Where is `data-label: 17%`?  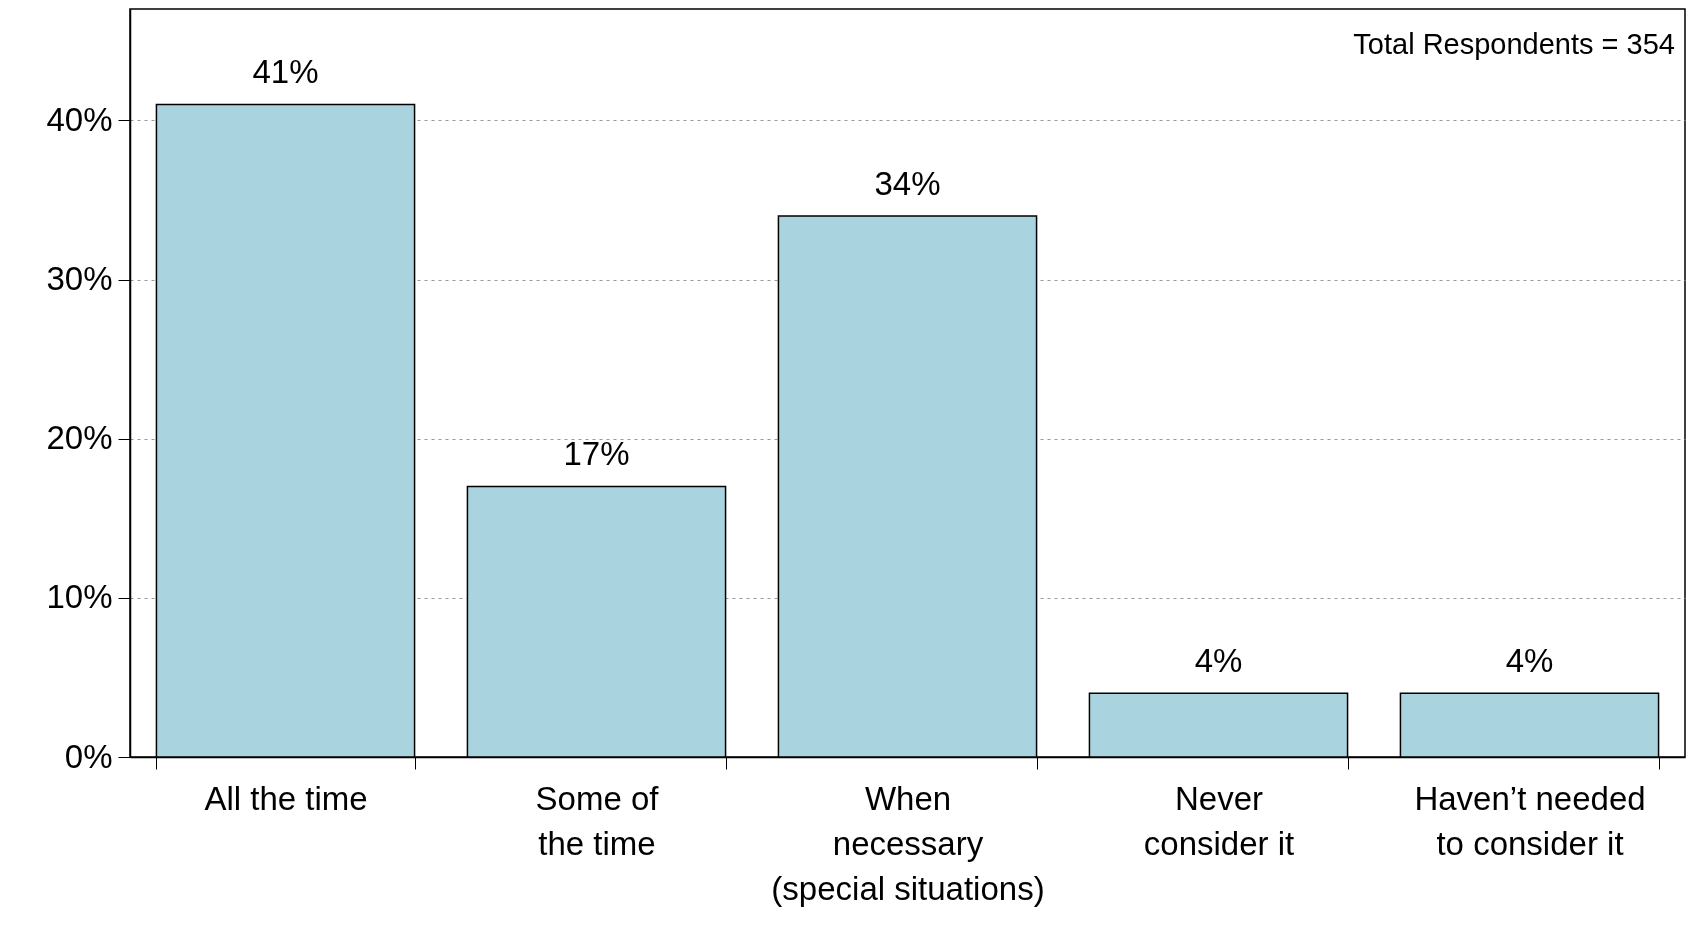
data-label: 17% is located at coordinates (596, 454).